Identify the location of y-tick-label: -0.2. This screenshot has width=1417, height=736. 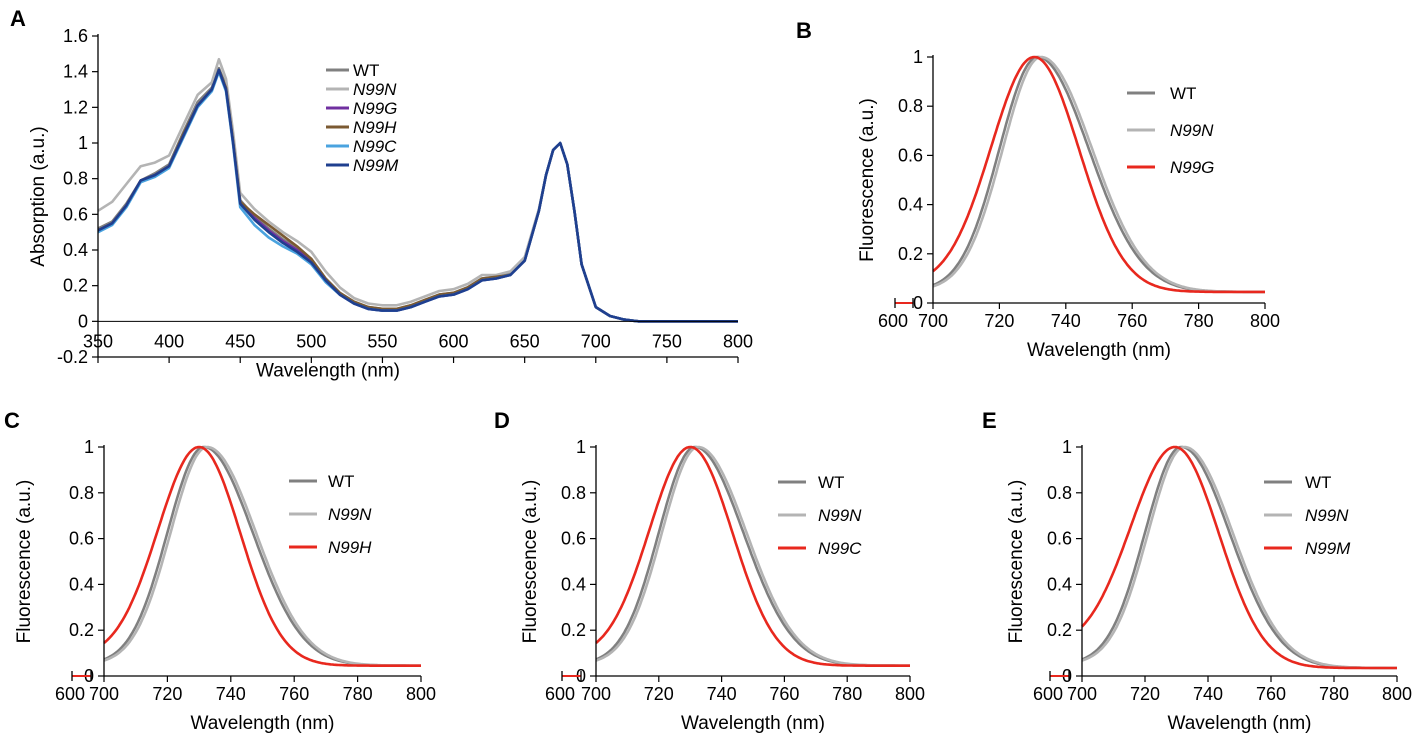
(72, 357).